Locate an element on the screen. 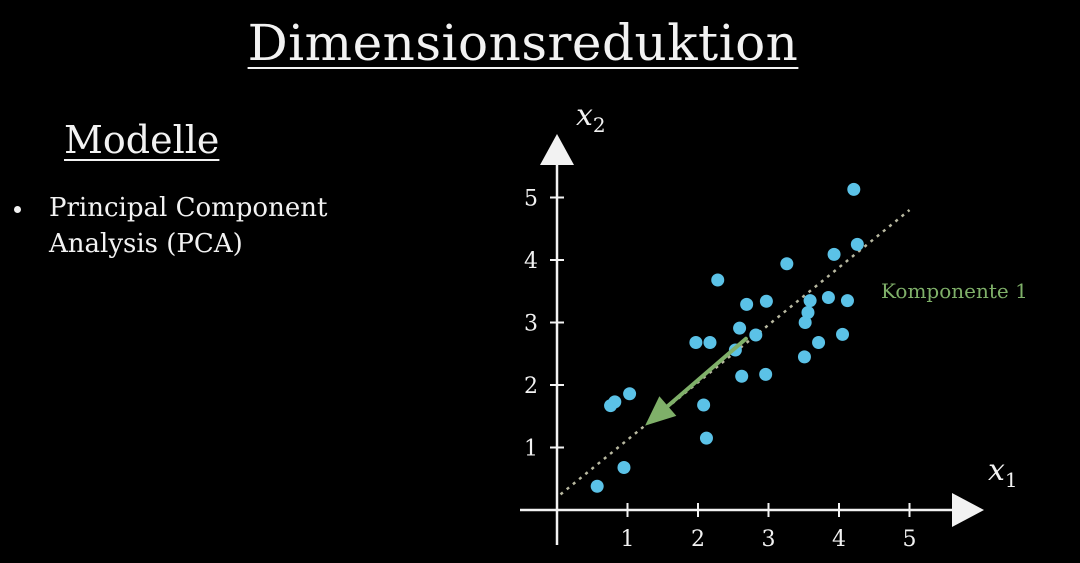 Image resolution: width=1080 pixels, height=563 pixels. x-axis-arrowhead is located at coordinates (968, 510).